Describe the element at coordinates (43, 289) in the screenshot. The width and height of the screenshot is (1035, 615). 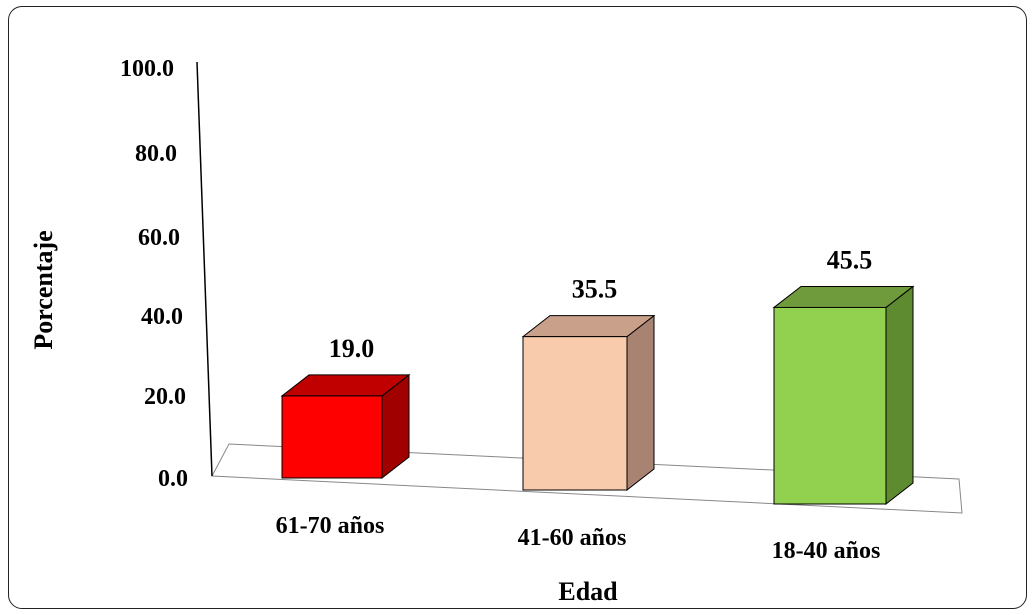
I see `y-axis-title: Porcentaje` at that location.